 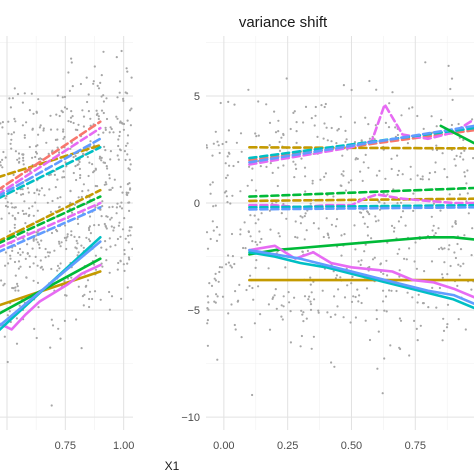 What do you see at coordinates (197, 204) in the screenshot?
I see `y-tick-label: 0` at bounding box center [197, 204].